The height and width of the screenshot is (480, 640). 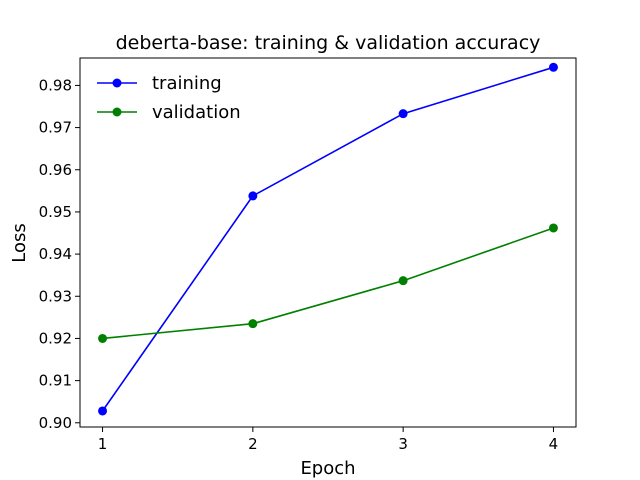 What do you see at coordinates (169, 98) in the screenshot?
I see `legend: training validation` at bounding box center [169, 98].